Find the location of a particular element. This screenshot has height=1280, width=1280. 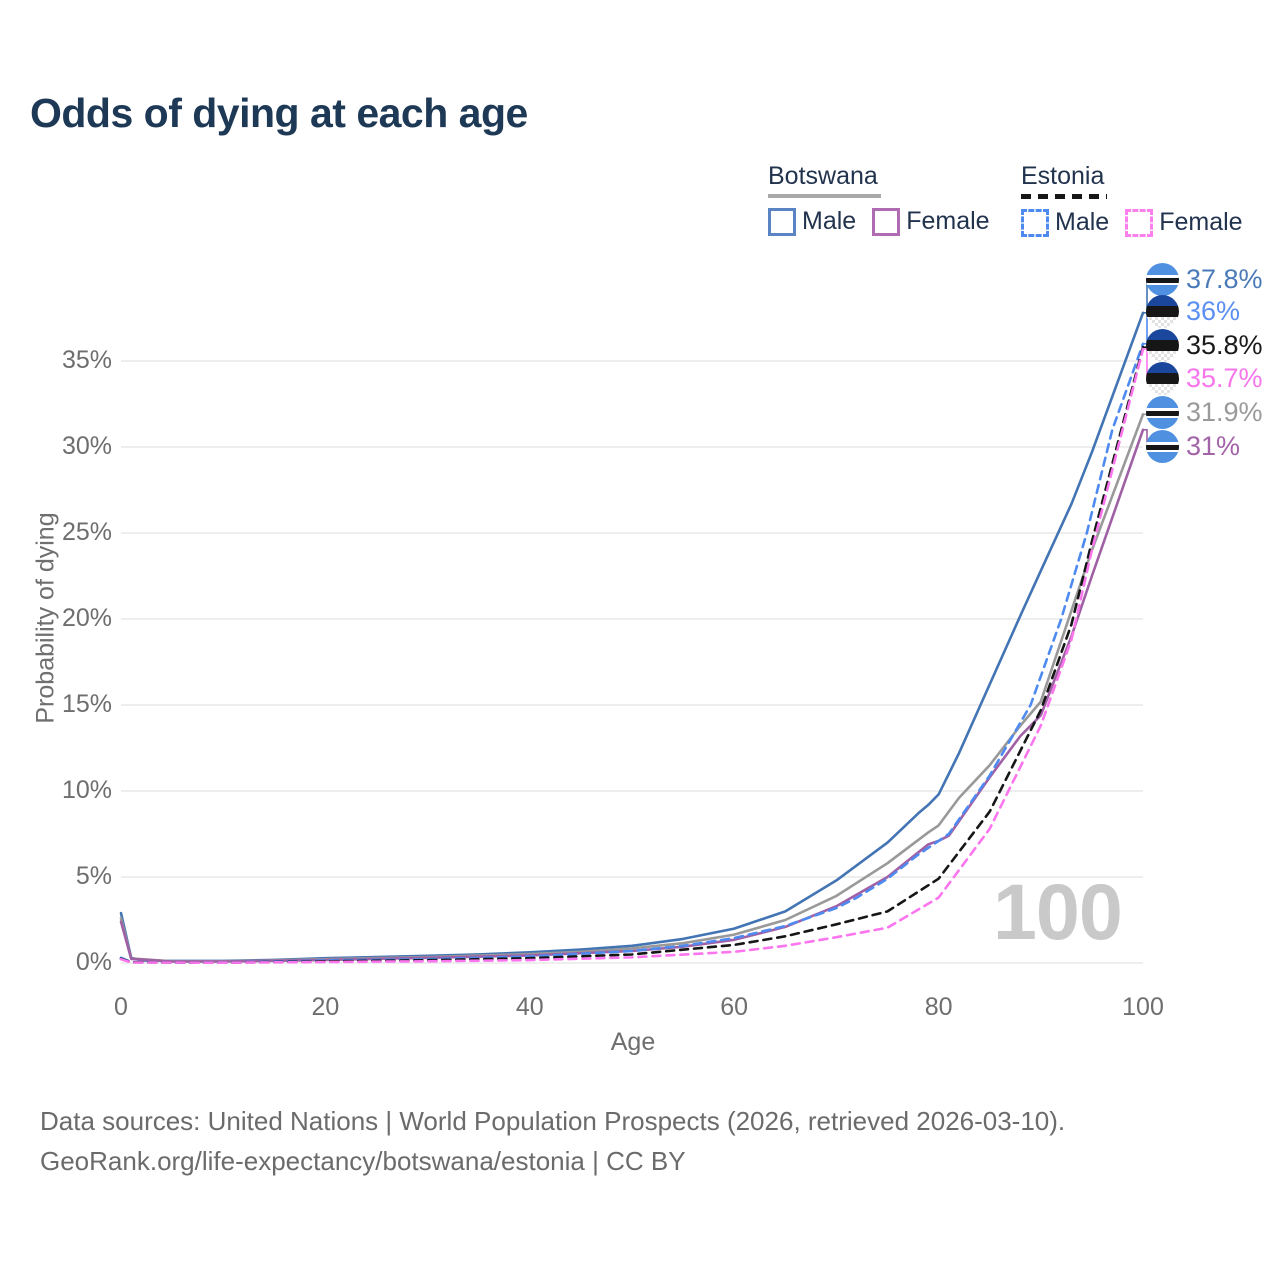

watermark: 100 is located at coordinates (1058, 911).